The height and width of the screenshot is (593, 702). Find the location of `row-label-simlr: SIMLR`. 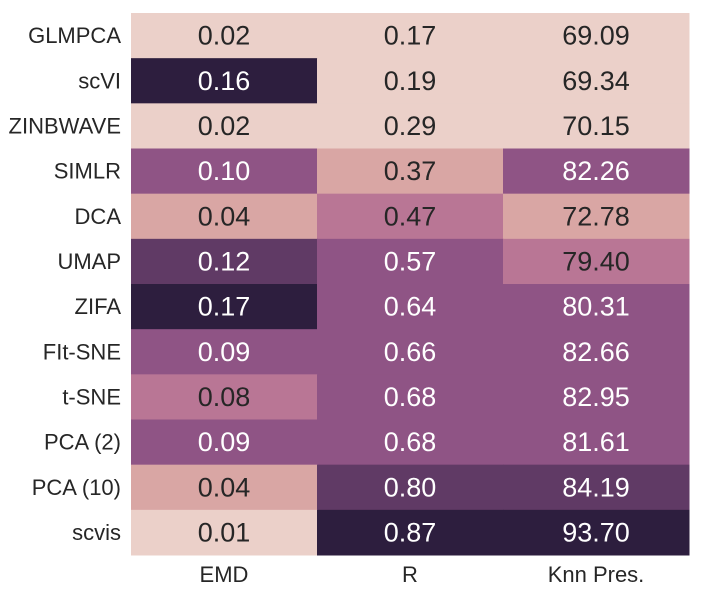

row-label-simlr: SIMLR is located at coordinates (87, 171).